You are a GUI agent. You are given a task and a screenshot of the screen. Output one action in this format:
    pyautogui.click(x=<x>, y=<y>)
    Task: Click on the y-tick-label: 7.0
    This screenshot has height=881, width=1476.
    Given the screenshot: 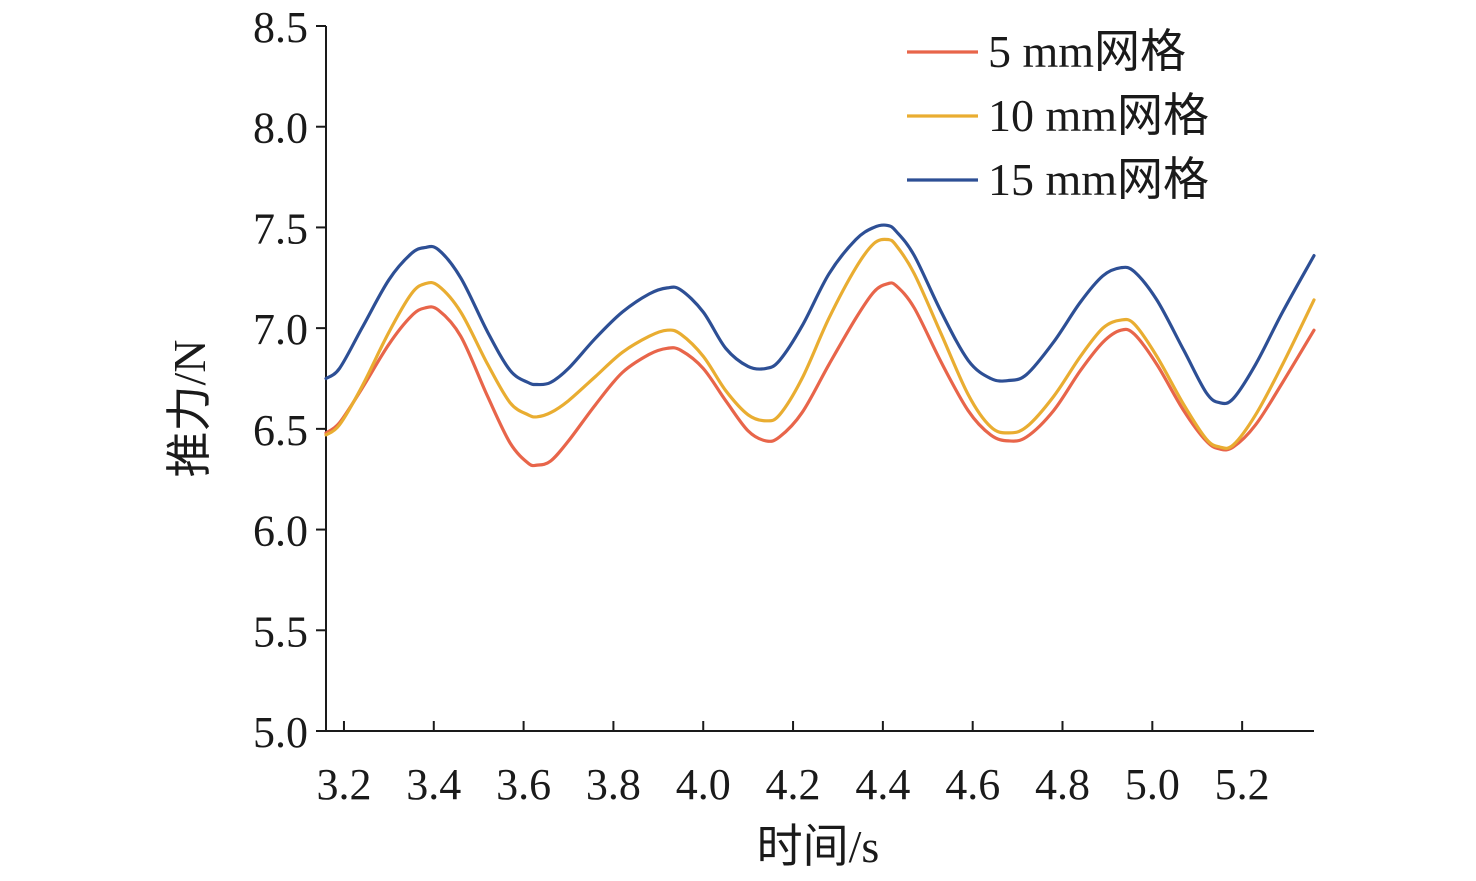 What is the action you would take?
    pyautogui.click(x=280, y=329)
    